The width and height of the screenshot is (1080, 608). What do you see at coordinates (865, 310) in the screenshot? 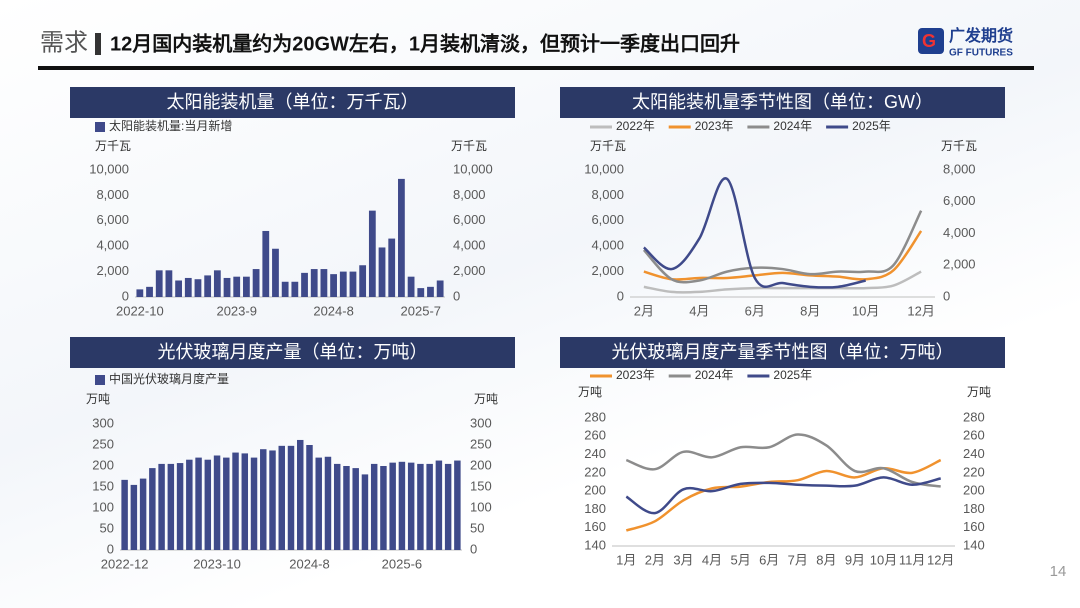
I see `x-tick-label: 10月` at bounding box center [865, 310].